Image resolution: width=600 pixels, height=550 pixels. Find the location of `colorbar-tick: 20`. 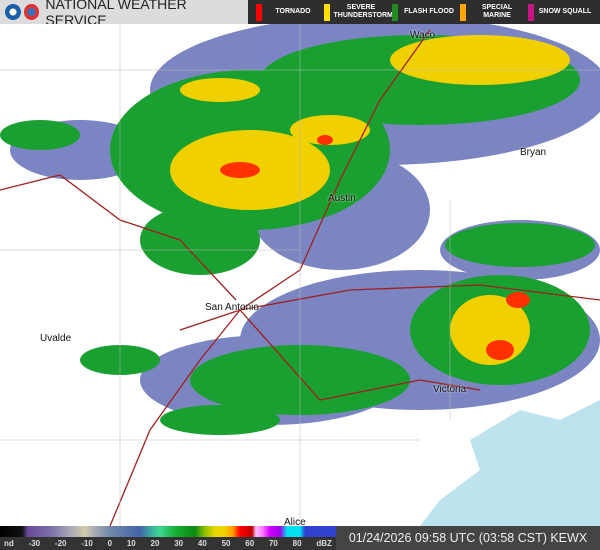

colorbar-tick: 20 is located at coordinates (155, 543).